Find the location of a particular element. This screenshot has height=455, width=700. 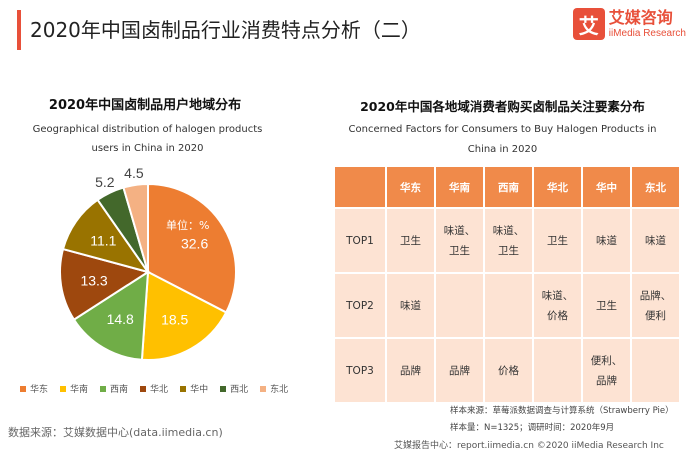

table-row: TOP3 品牌 品牌 价格 便利、 品牌 is located at coordinates (507, 370).